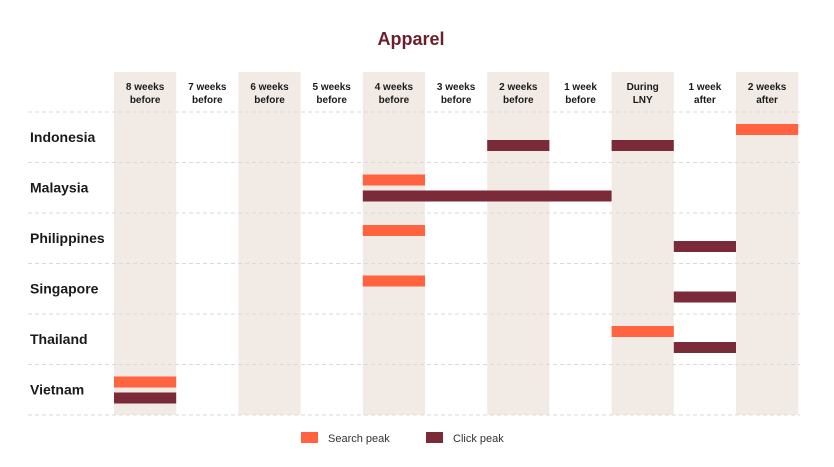 The image size is (834, 467). Describe the element at coordinates (64, 289) in the screenshot. I see `row-label: Singapore` at that location.